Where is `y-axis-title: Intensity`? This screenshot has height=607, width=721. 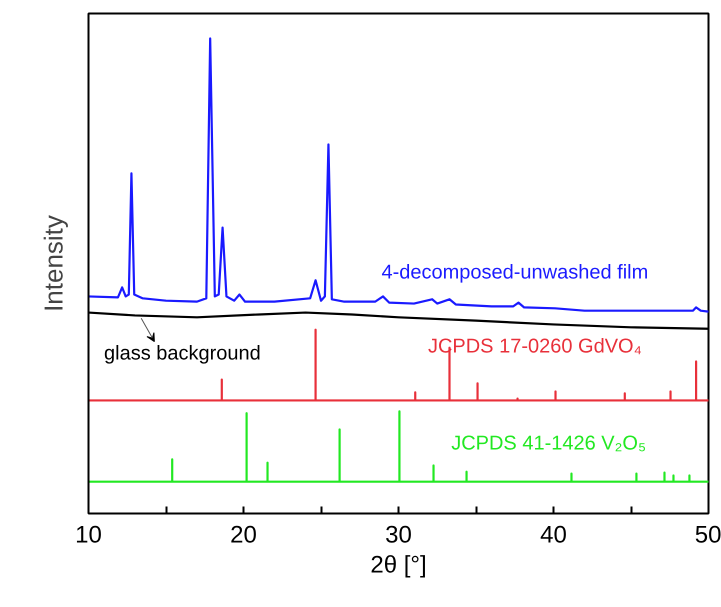
y-axis-title: Intensity is located at coordinates (53, 263).